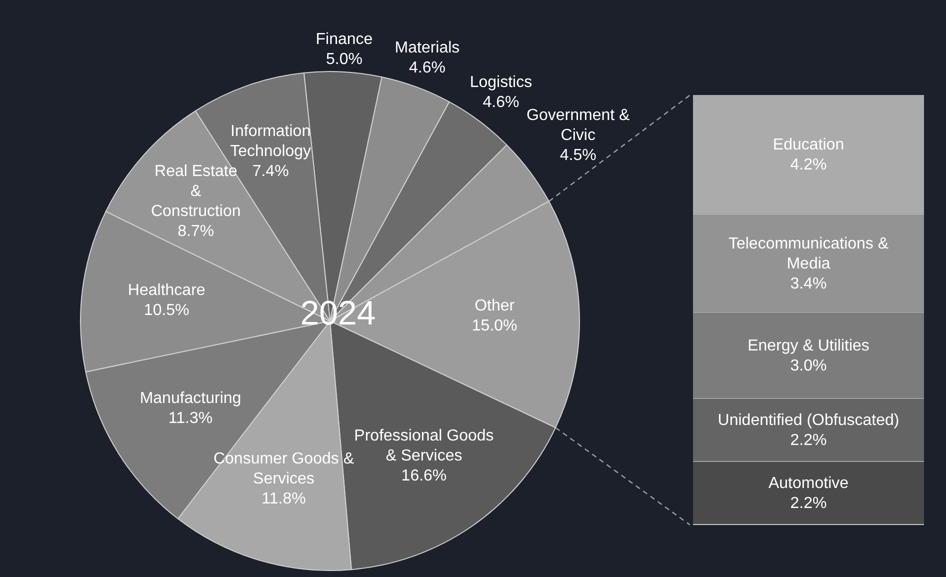 This screenshot has width=946, height=577. I want to click on data-label: 3.0%, so click(808, 365).